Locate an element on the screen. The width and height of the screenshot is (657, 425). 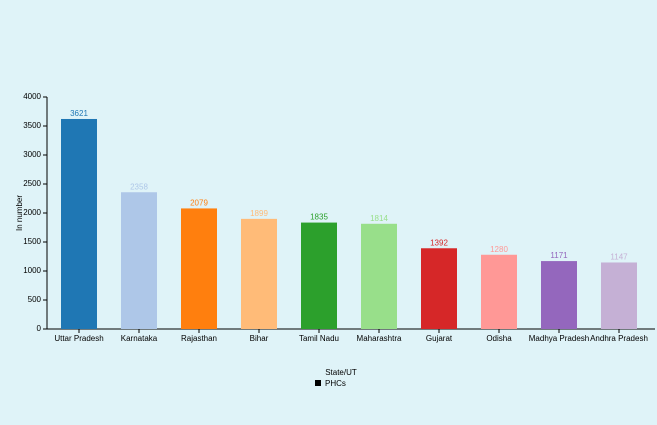
y-tick-label: 3500 is located at coordinates (32, 125).